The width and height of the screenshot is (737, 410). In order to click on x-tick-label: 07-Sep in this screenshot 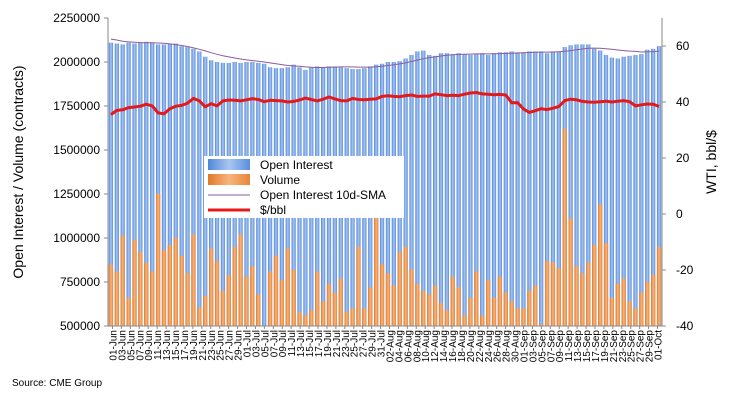, I will do `click(551, 346)`.